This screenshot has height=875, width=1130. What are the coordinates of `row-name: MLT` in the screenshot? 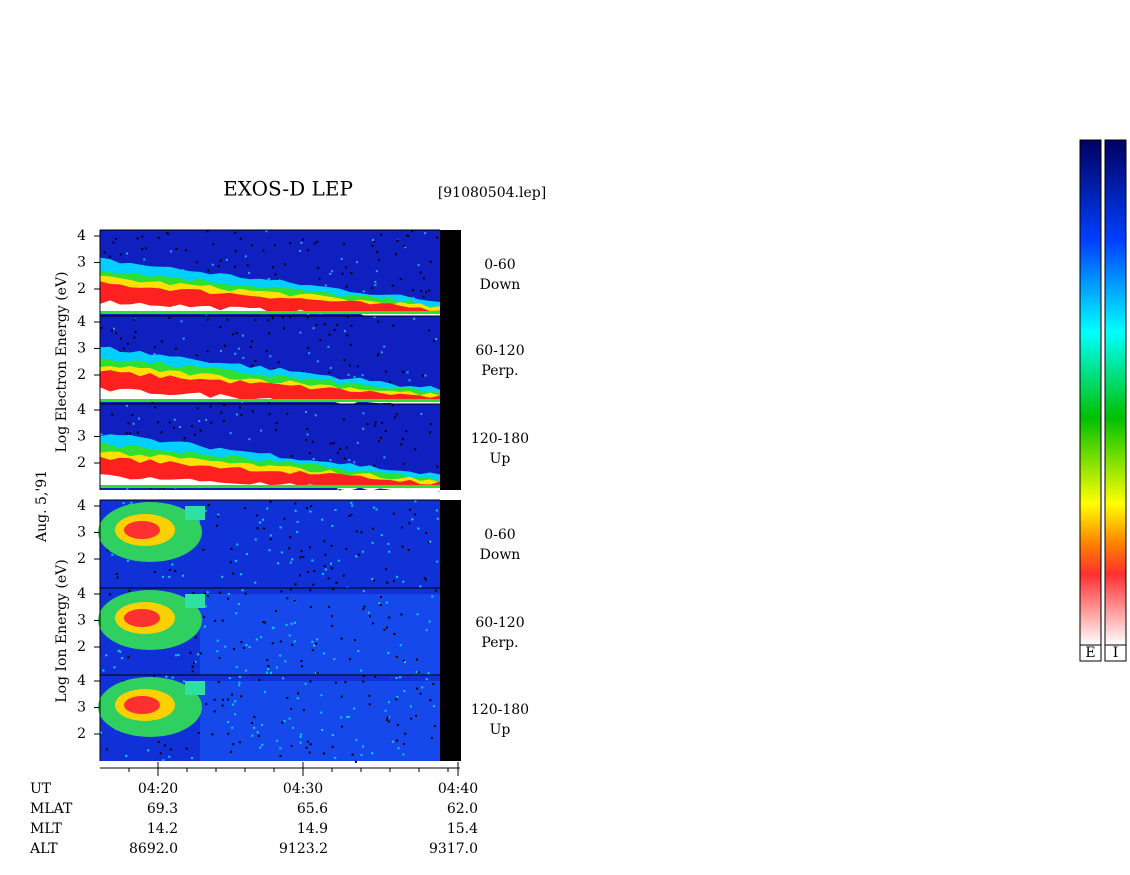 It's located at (46, 829).